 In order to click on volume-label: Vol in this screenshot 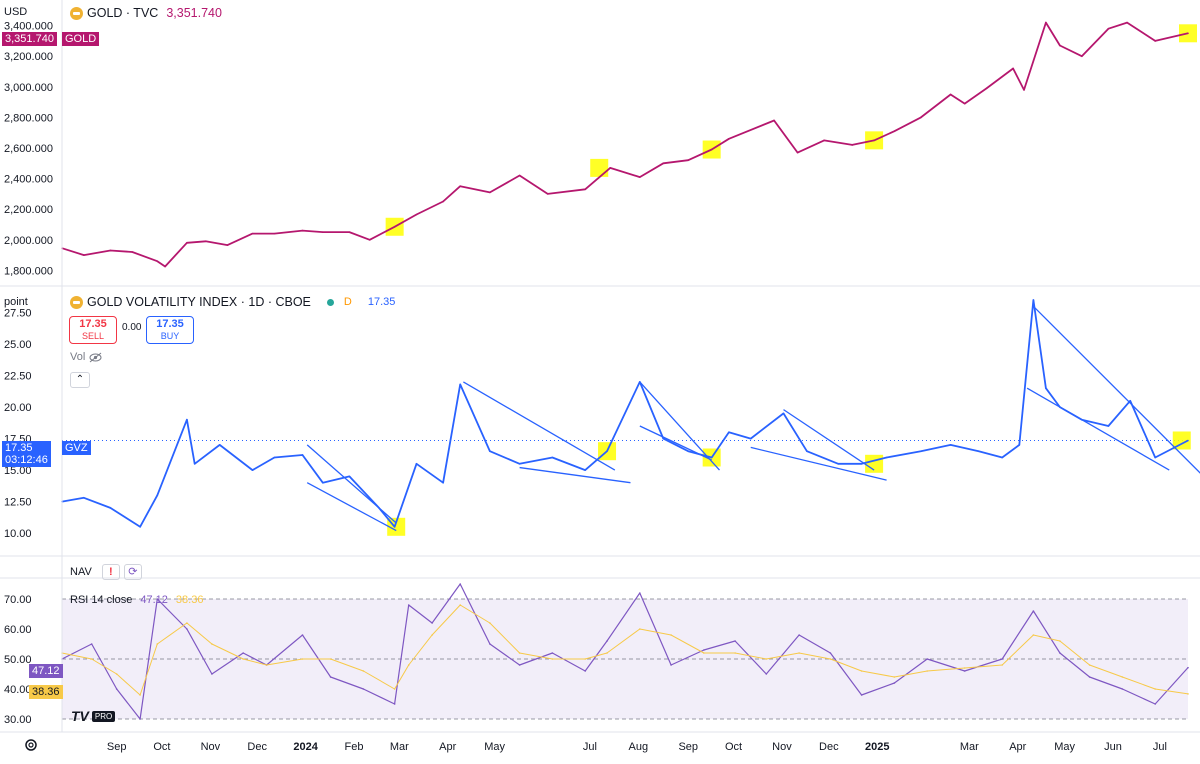, I will do `click(78, 357)`.